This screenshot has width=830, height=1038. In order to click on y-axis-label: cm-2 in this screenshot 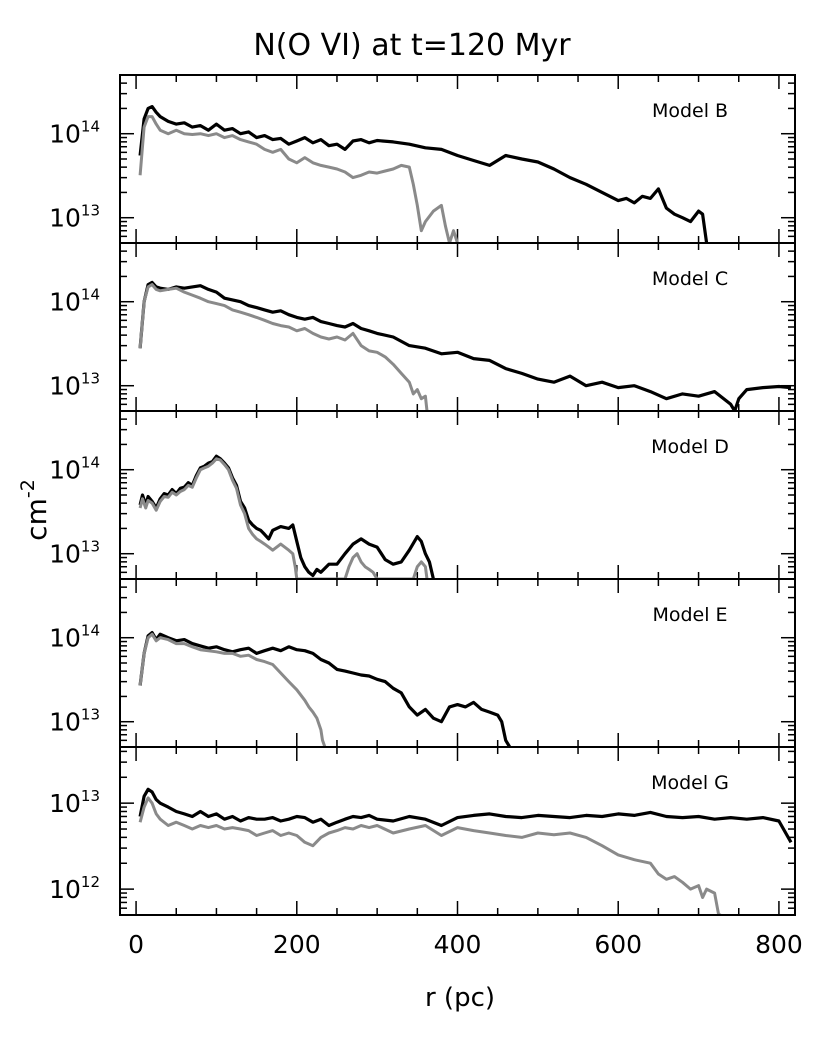, I will do `click(35, 510)`.